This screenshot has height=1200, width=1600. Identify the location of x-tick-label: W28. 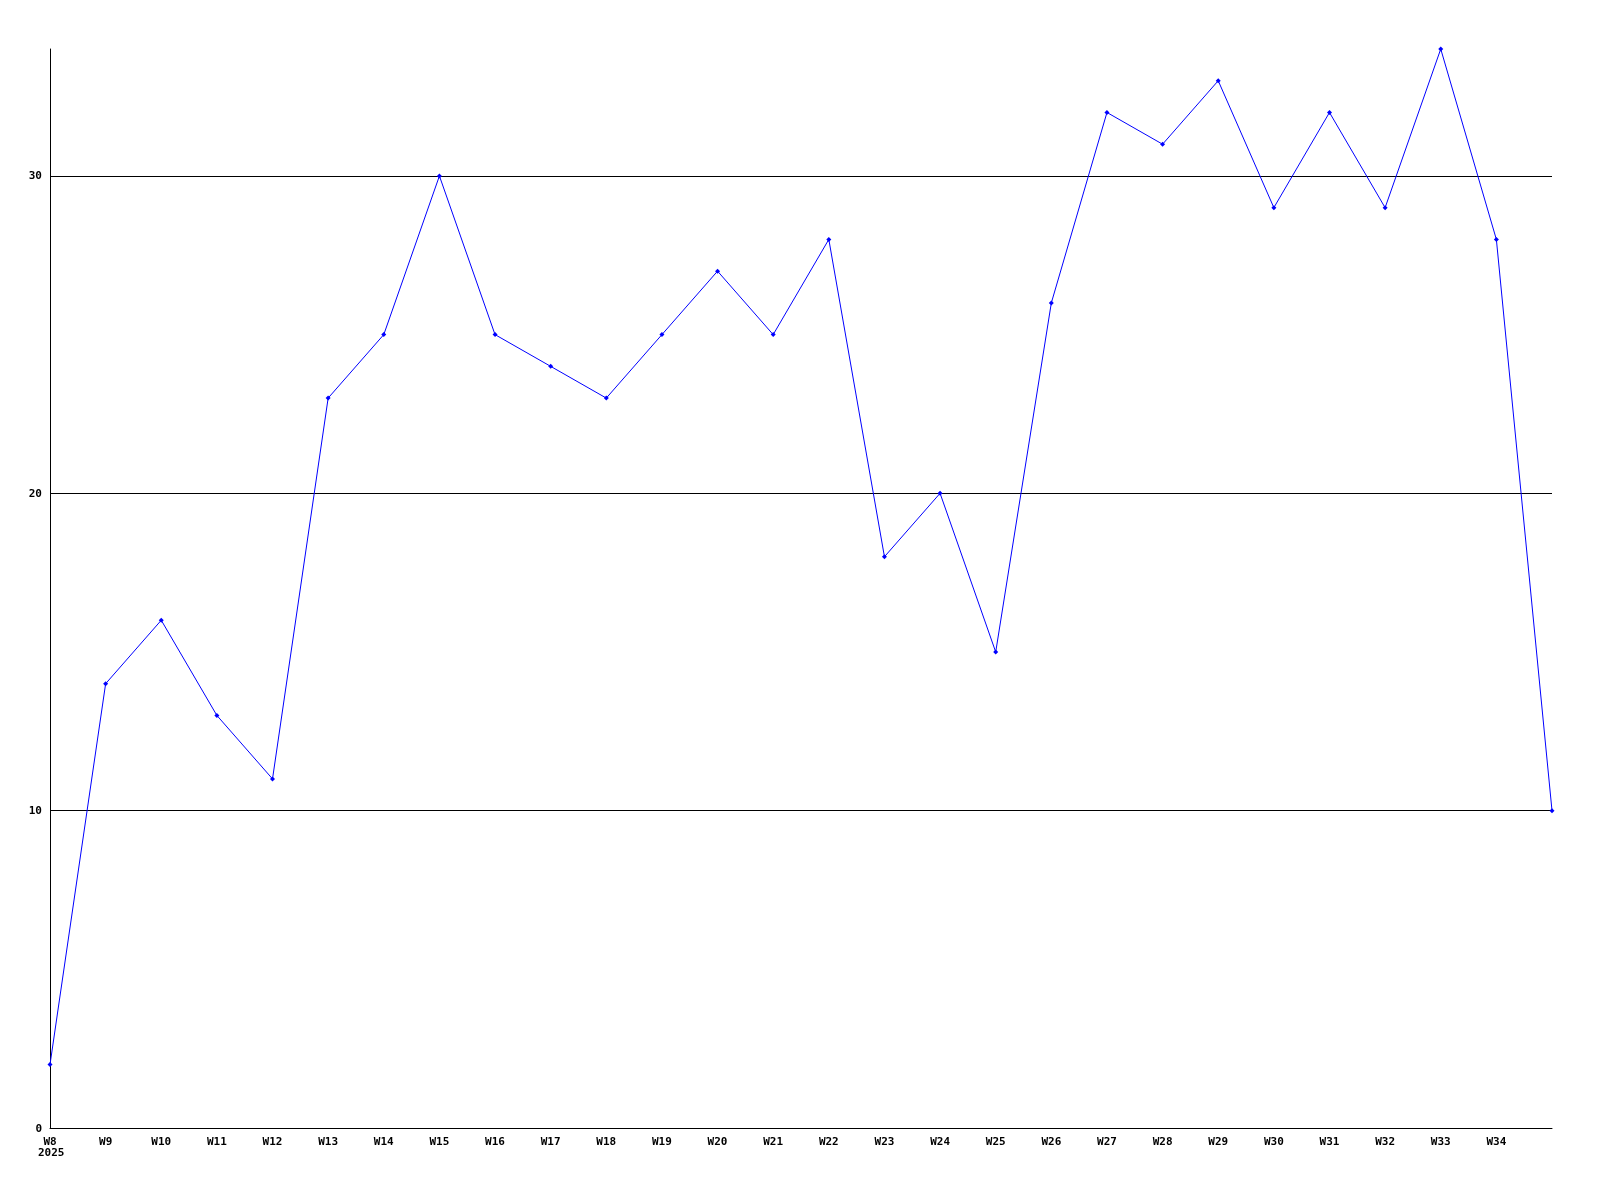
(1162, 1141).